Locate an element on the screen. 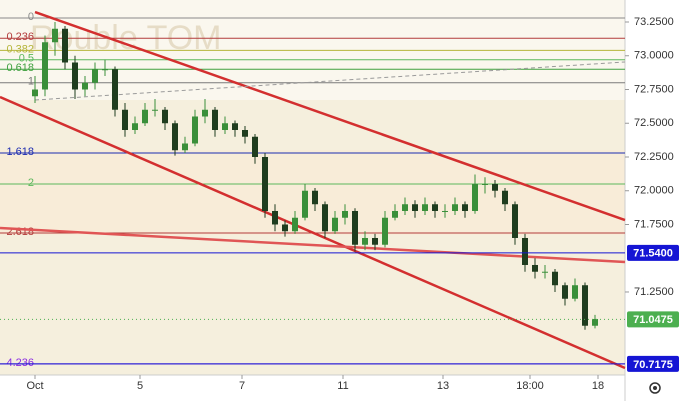 The width and height of the screenshot is (680, 401). x-tick-label: 5 is located at coordinates (140, 386).